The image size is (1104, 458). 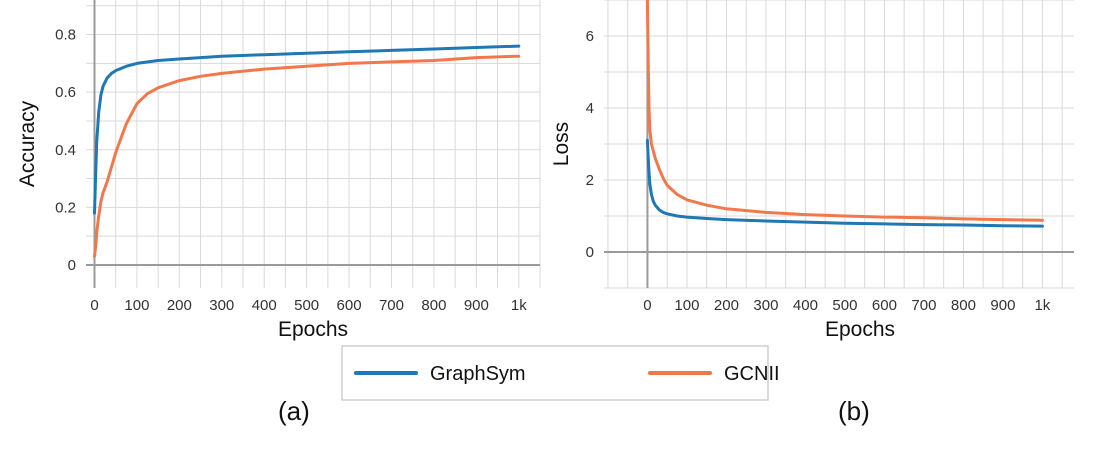 What do you see at coordinates (963, 305) in the screenshot?
I see `loss-x-tick-label: 800` at bounding box center [963, 305].